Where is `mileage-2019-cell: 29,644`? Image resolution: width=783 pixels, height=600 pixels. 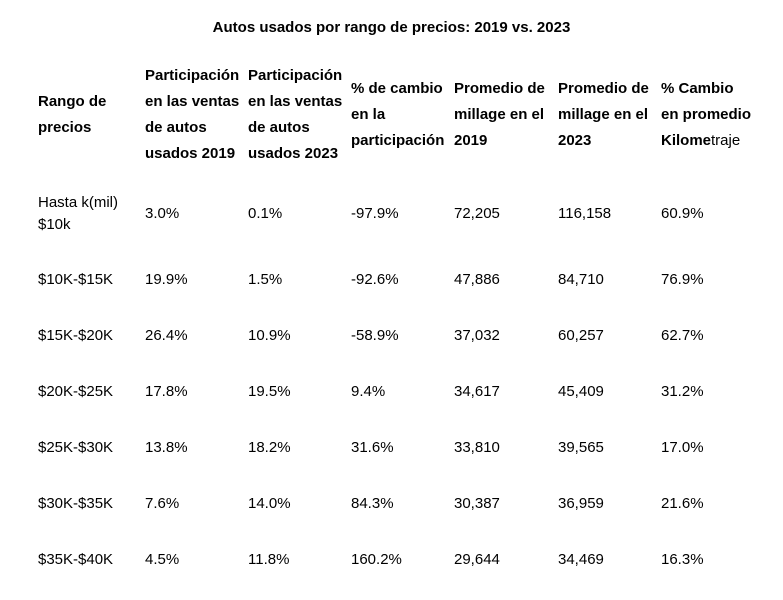
mileage-2019-cell: 29,644 is located at coordinates (477, 559).